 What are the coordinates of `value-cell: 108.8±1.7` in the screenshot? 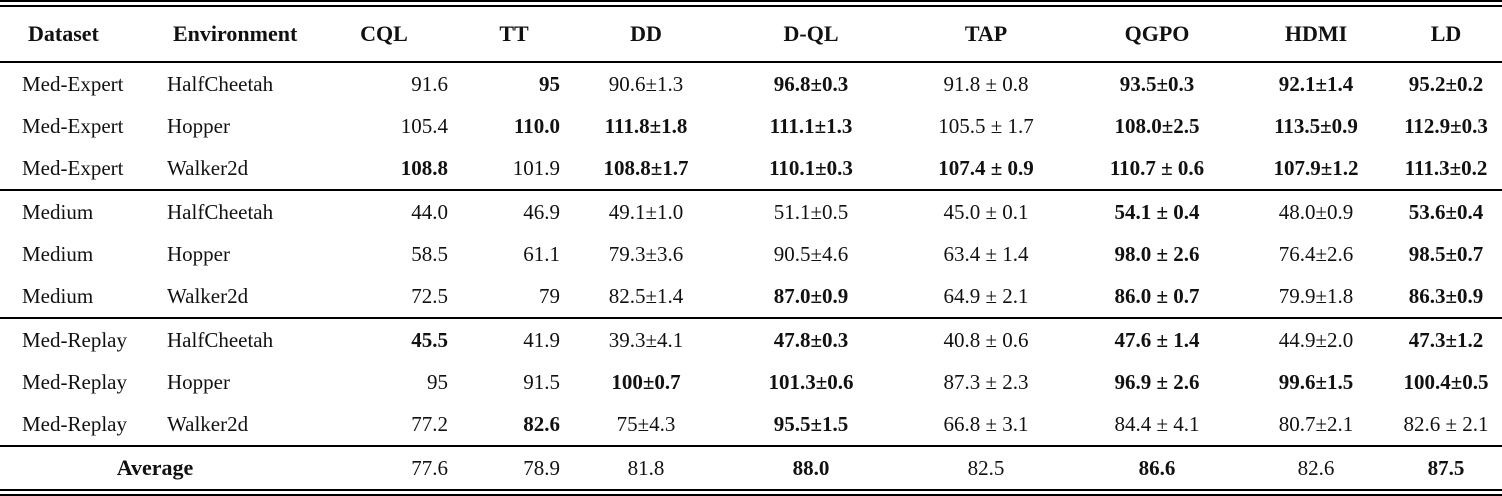 It's located at (646, 167).